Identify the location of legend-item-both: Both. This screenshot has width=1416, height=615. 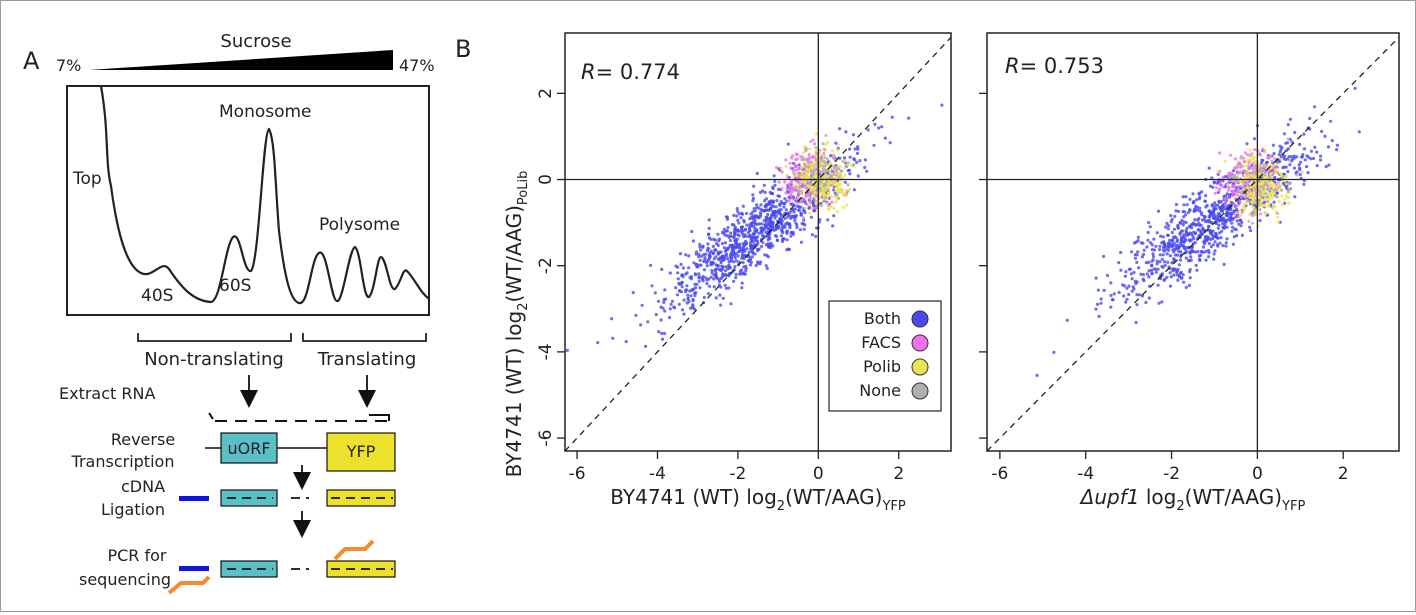
(896, 318).